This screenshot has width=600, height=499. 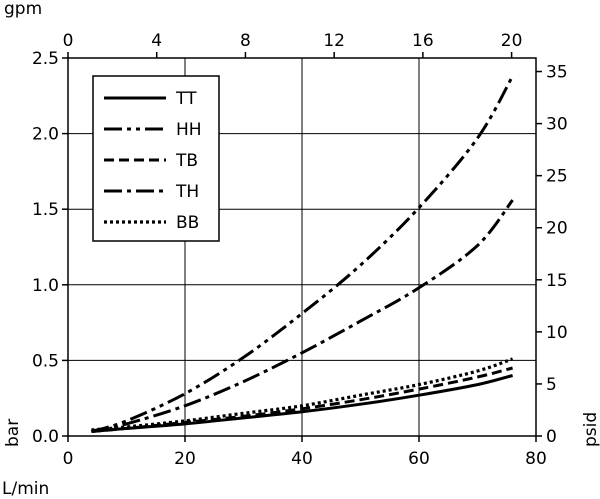 What do you see at coordinates (68, 41) in the screenshot?
I see `x2-tick-label: 0` at bounding box center [68, 41].